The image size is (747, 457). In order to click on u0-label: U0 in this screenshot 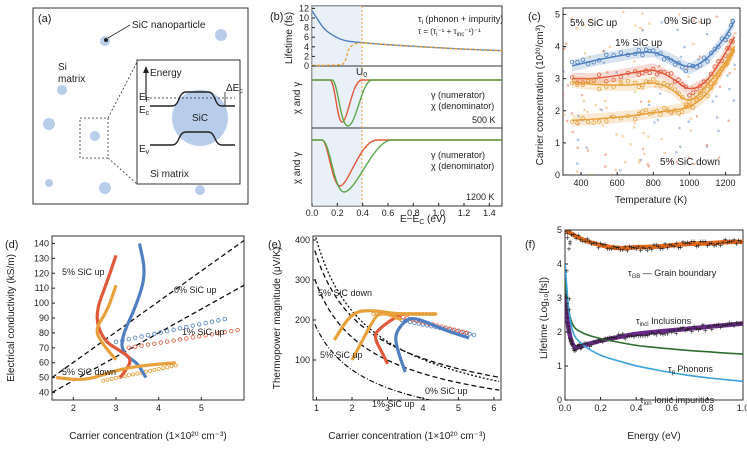, I will do `click(361, 73)`.